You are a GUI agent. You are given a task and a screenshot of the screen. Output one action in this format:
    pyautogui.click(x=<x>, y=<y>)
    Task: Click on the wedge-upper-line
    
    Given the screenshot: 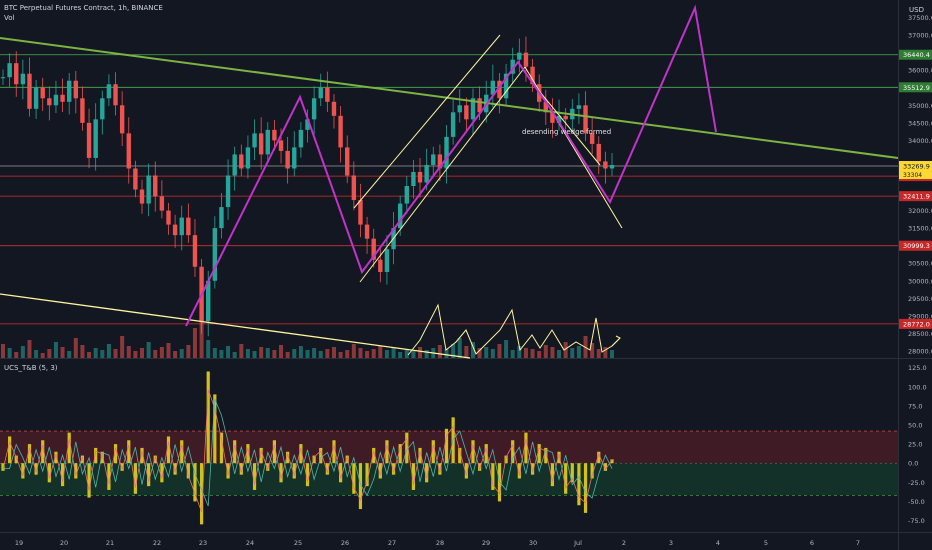 What is the action you would take?
    pyautogui.click(x=570, y=128)
    